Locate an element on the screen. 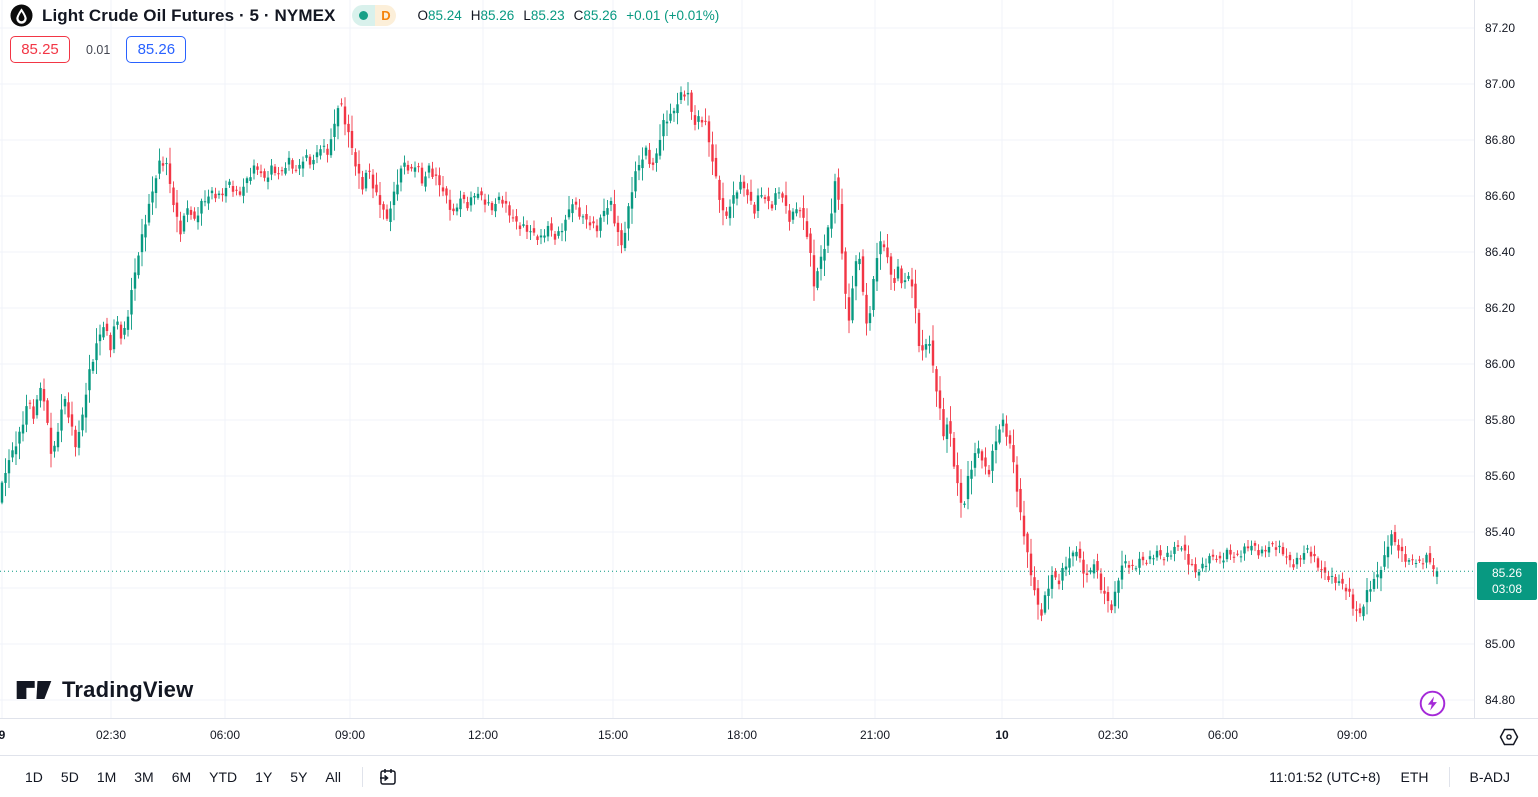  range-button-1m: 1M is located at coordinates (106, 776).